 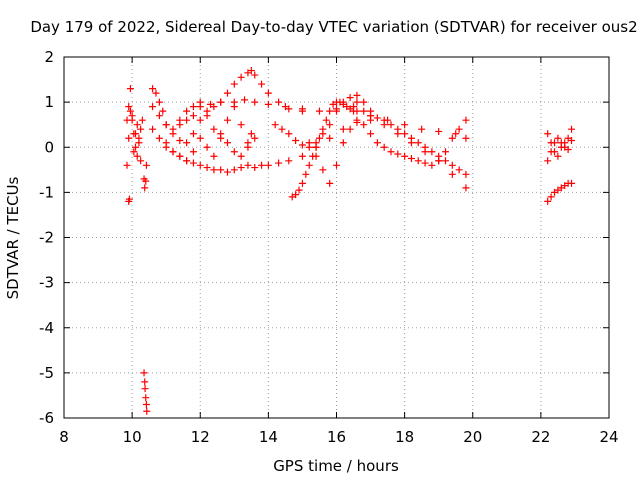 I want to click on series-arc-p, so click(x=560, y=145).